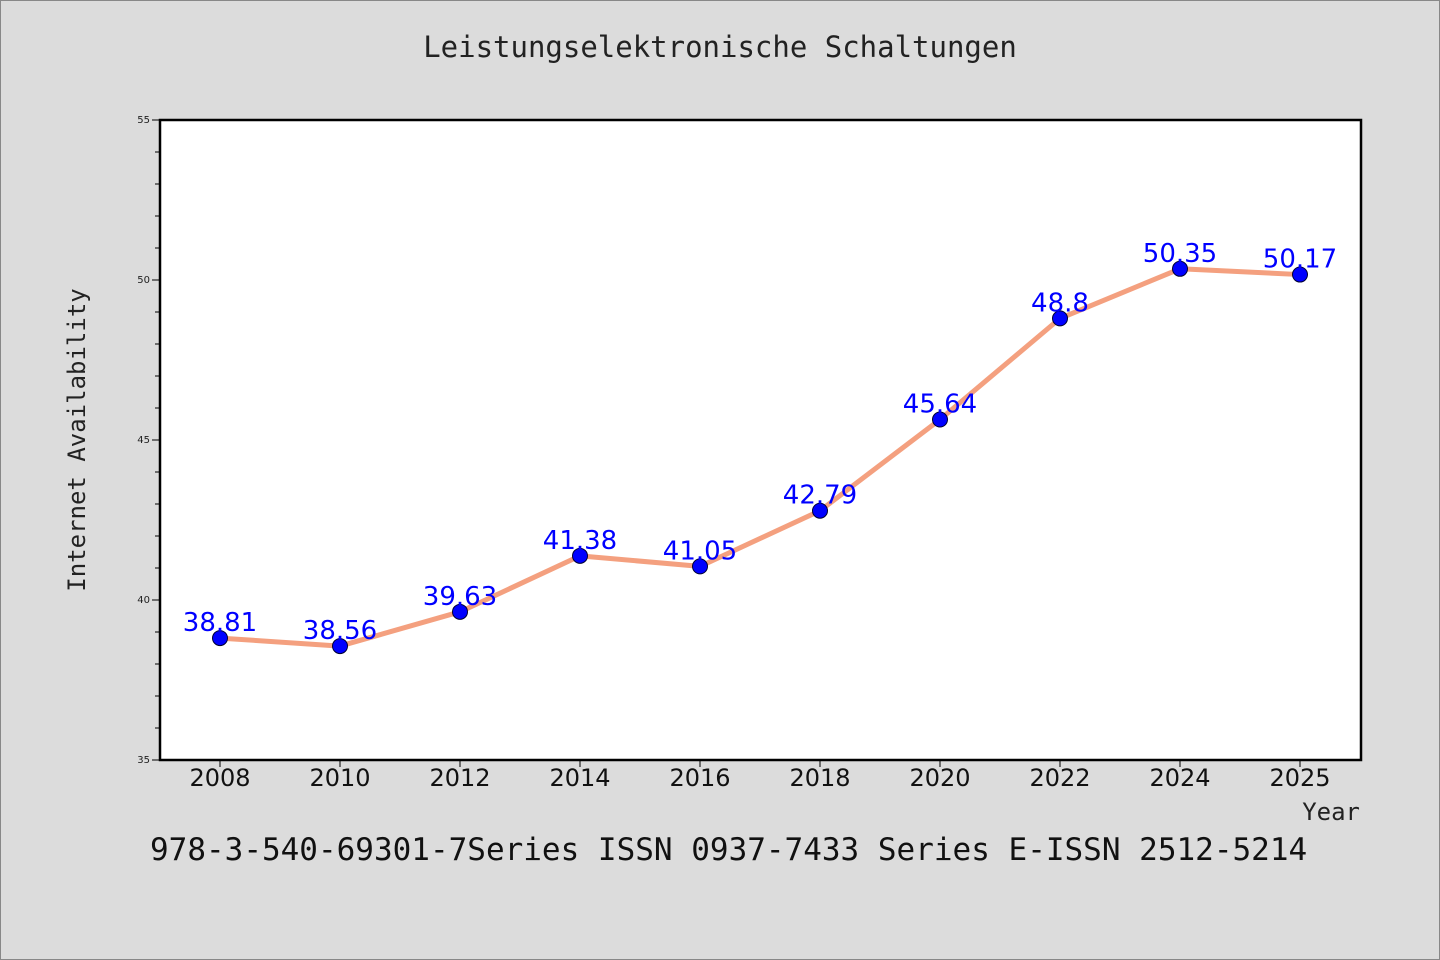 Image resolution: width=1440 pixels, height=960 pixels. What do you see at coordinates (699, 778) in the screenshot?
I see `x-tick-label: 2016` at bounding box center [699, 778].